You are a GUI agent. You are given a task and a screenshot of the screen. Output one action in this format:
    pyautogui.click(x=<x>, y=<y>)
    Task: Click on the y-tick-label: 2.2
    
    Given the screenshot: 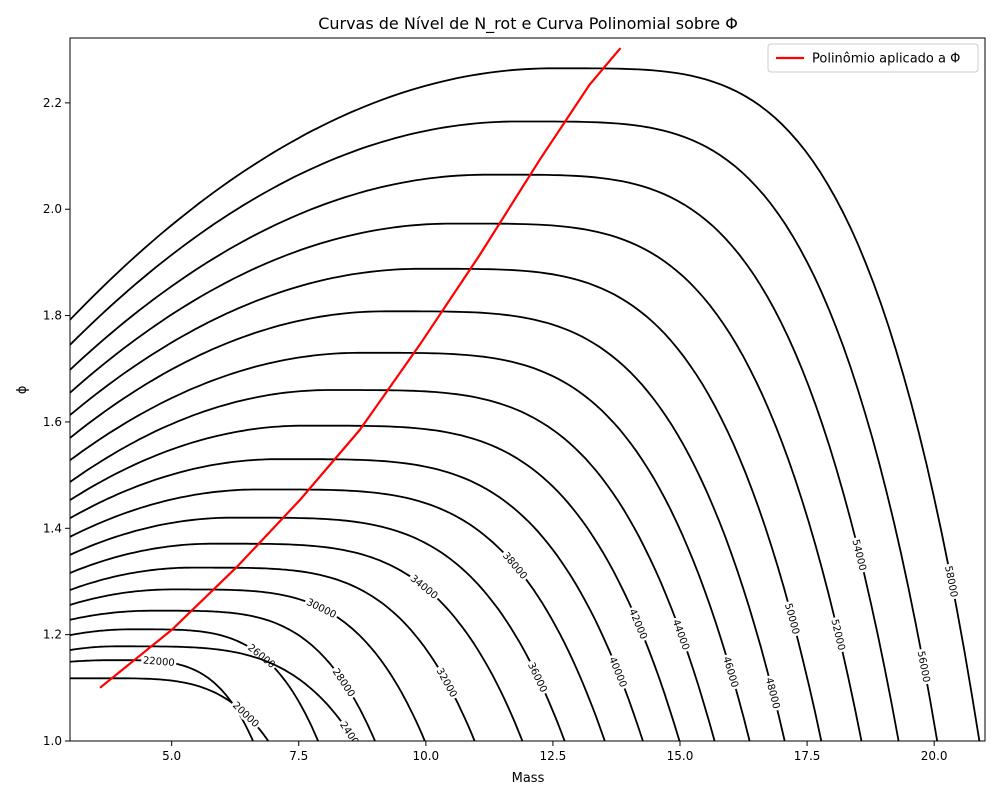 What is the action you would take?
    pyautogui.click(x=52, y=103)
    